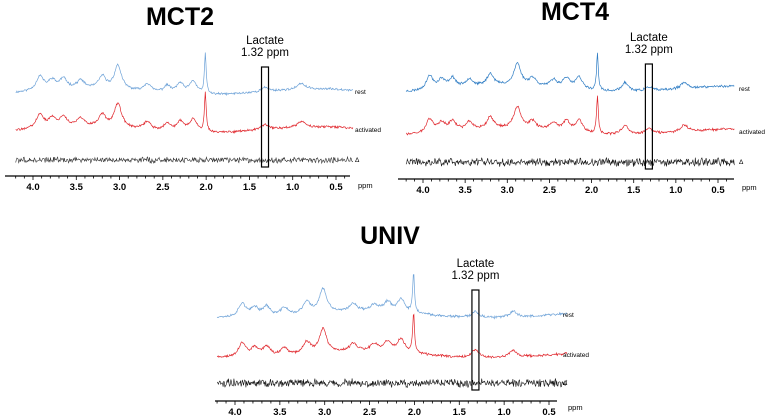 Image resolution: width=770 pixels, height=415 pixels. What do you see at coordinates (575, 13) in the screenshot?
I see `panel-title: MCT4` at bounding box center [575, 13].